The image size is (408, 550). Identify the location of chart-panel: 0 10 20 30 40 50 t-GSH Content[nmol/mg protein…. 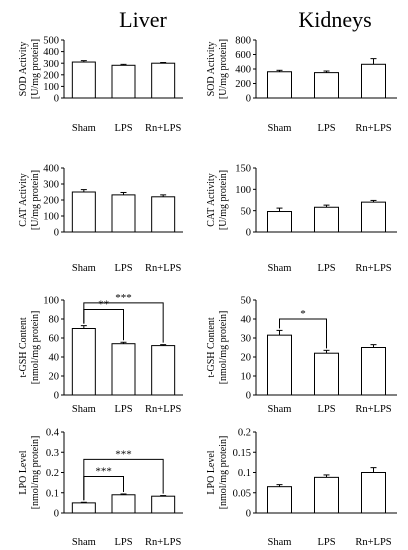
(301, 355).